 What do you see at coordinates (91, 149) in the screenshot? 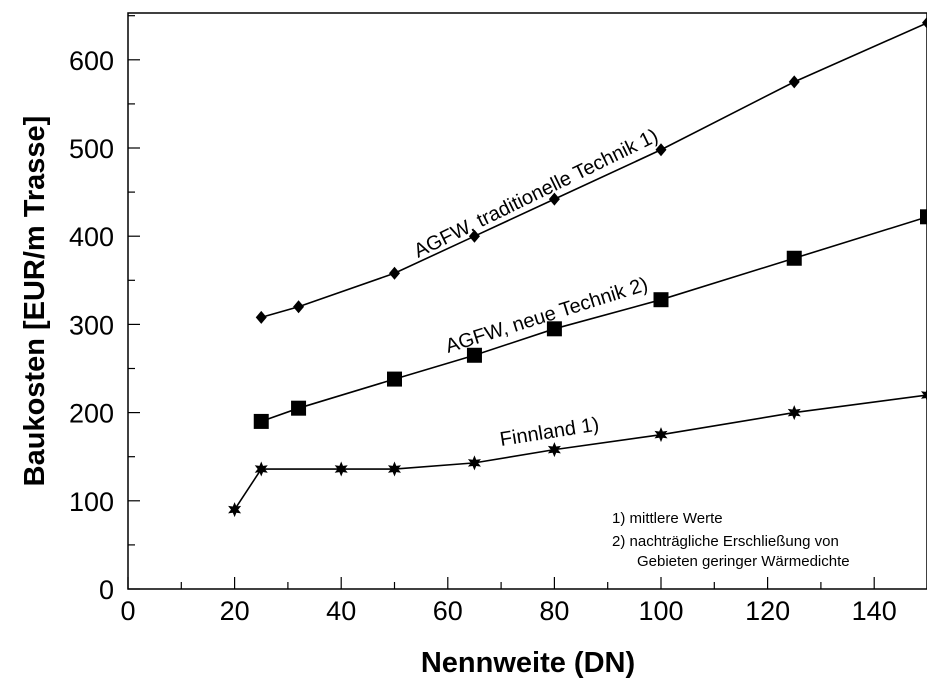
I see `y-tick-label: 500` at bounding box center [91, 149].